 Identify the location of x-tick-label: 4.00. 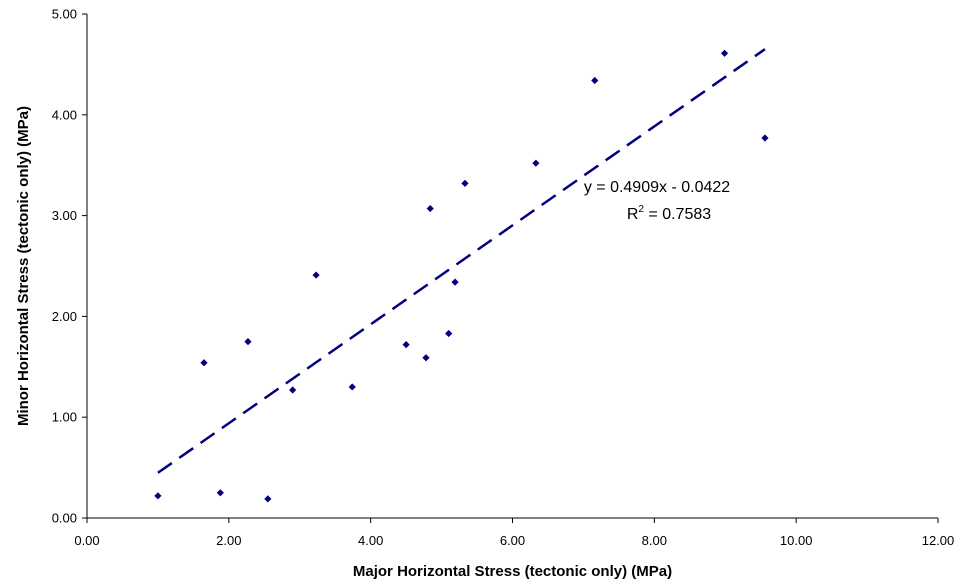
(370, 540).